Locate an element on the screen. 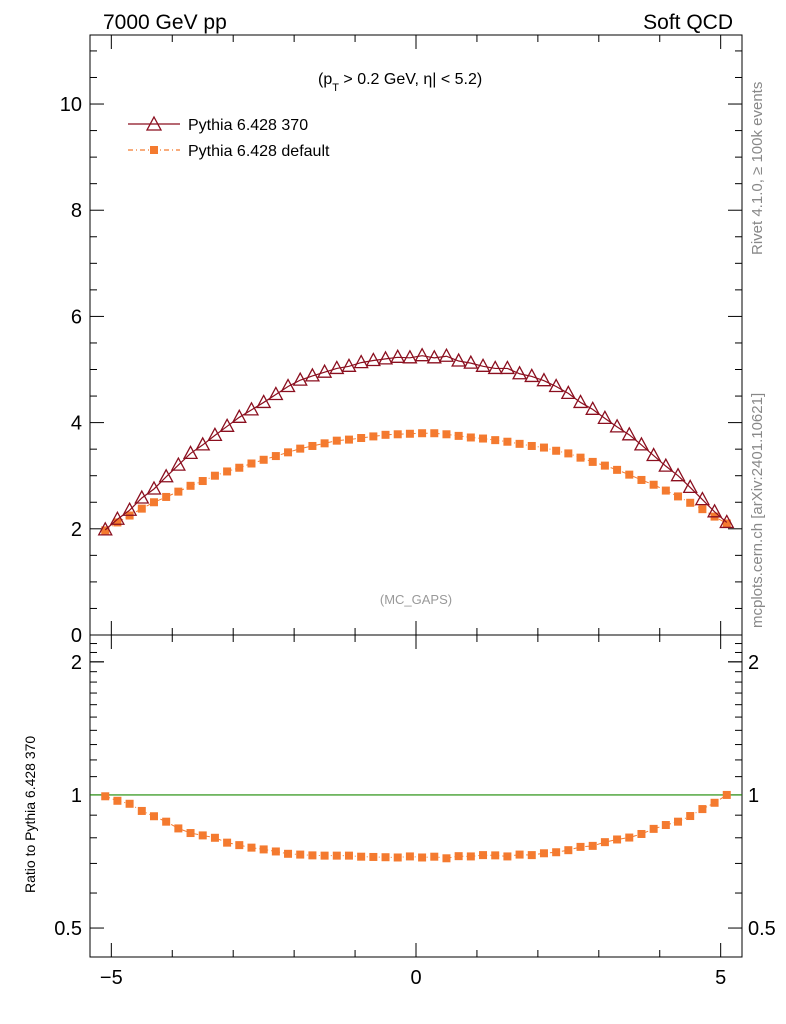  main-y-tick-label: 8 is located at coordinates (76, 211).